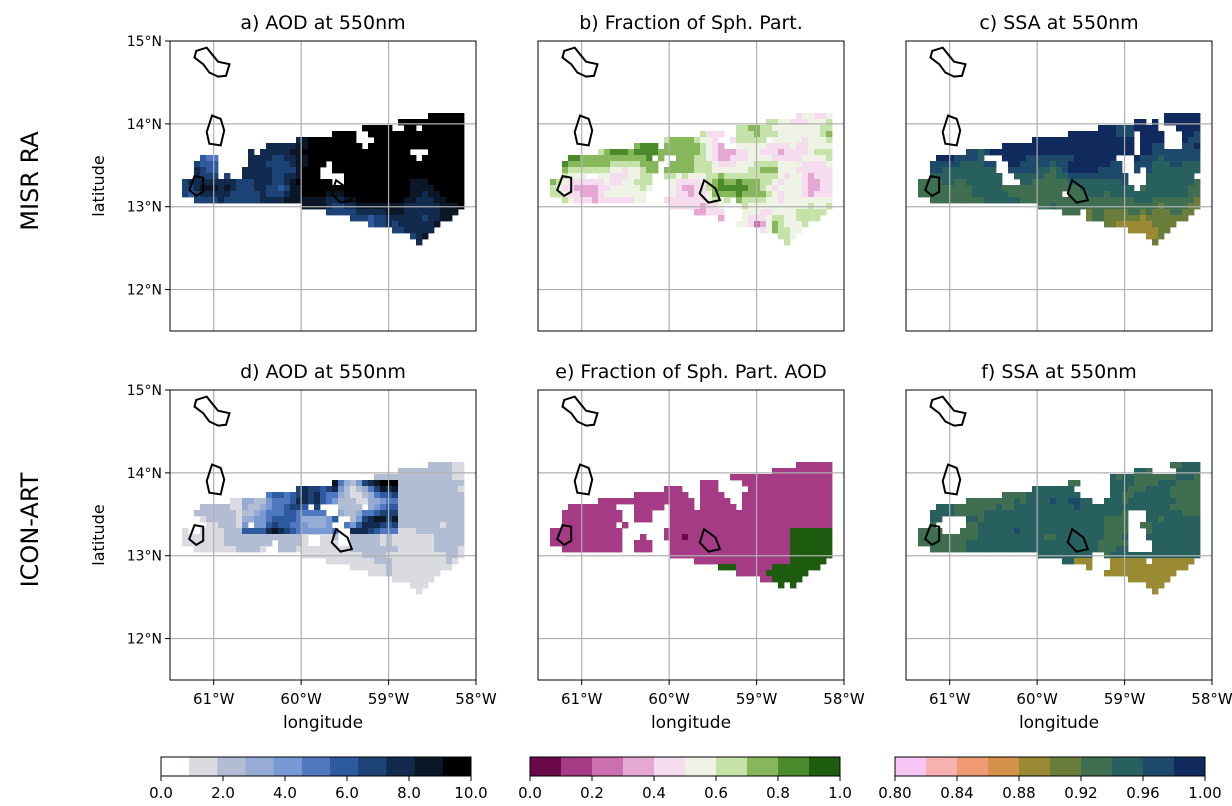 This screenshot has height=806, width=1232. I want to click on colorbar-tick-label: 8.0, so click(409, 793).